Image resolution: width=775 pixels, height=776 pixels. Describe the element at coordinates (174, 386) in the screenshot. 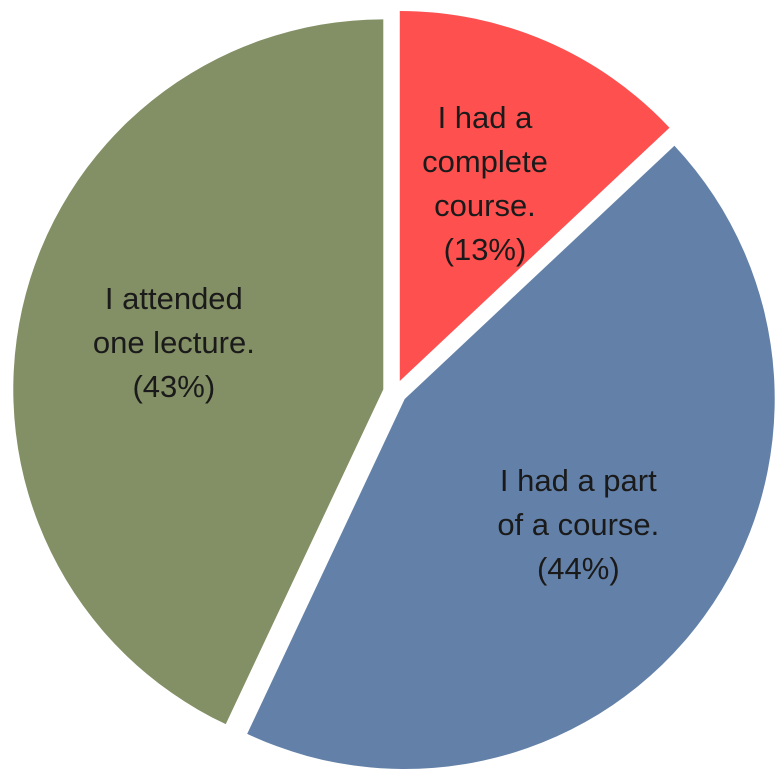

I see `value-label: (43%)` at that location.